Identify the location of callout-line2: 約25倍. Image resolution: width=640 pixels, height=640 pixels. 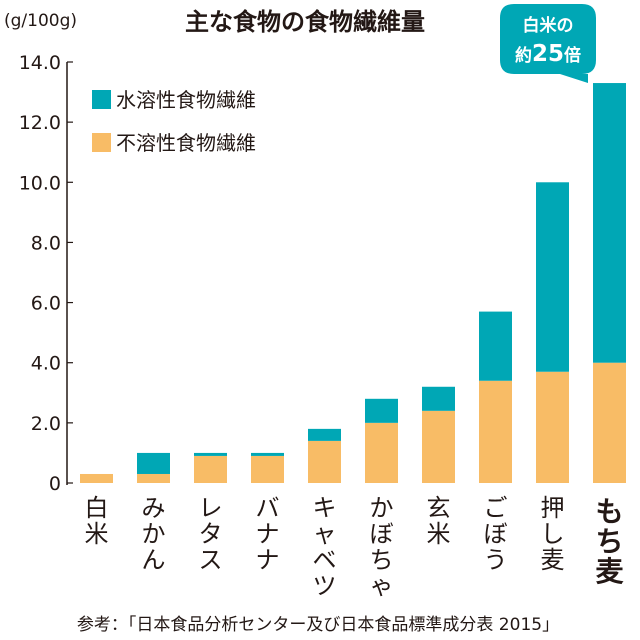
(548, 54).